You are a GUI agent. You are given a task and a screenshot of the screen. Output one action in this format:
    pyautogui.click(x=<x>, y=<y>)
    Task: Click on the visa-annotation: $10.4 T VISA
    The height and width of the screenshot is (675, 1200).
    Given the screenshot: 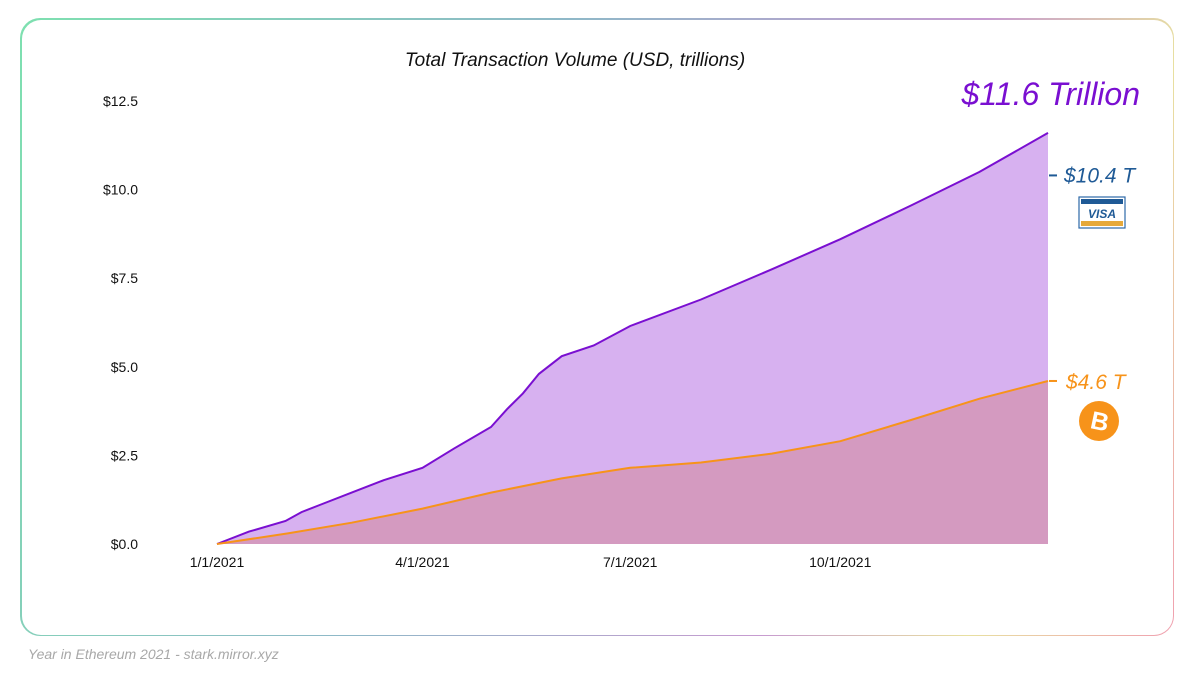 What is the action you would take?
    pyautogui.click(x=1093, y=196)
    